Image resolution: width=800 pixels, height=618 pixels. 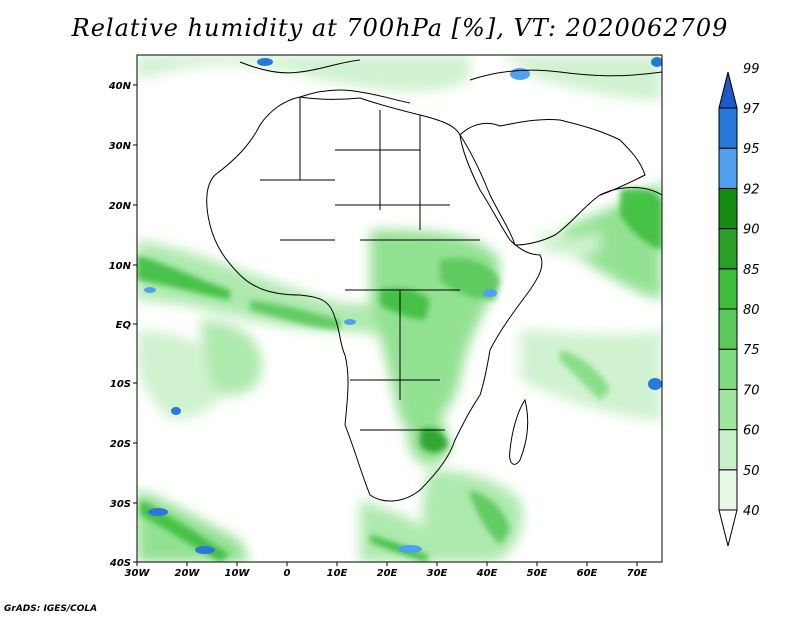 What do you see at coordinates (300, 66) in the screenshot?
I see `europe-south-coast` at bounding box center [300, 66].